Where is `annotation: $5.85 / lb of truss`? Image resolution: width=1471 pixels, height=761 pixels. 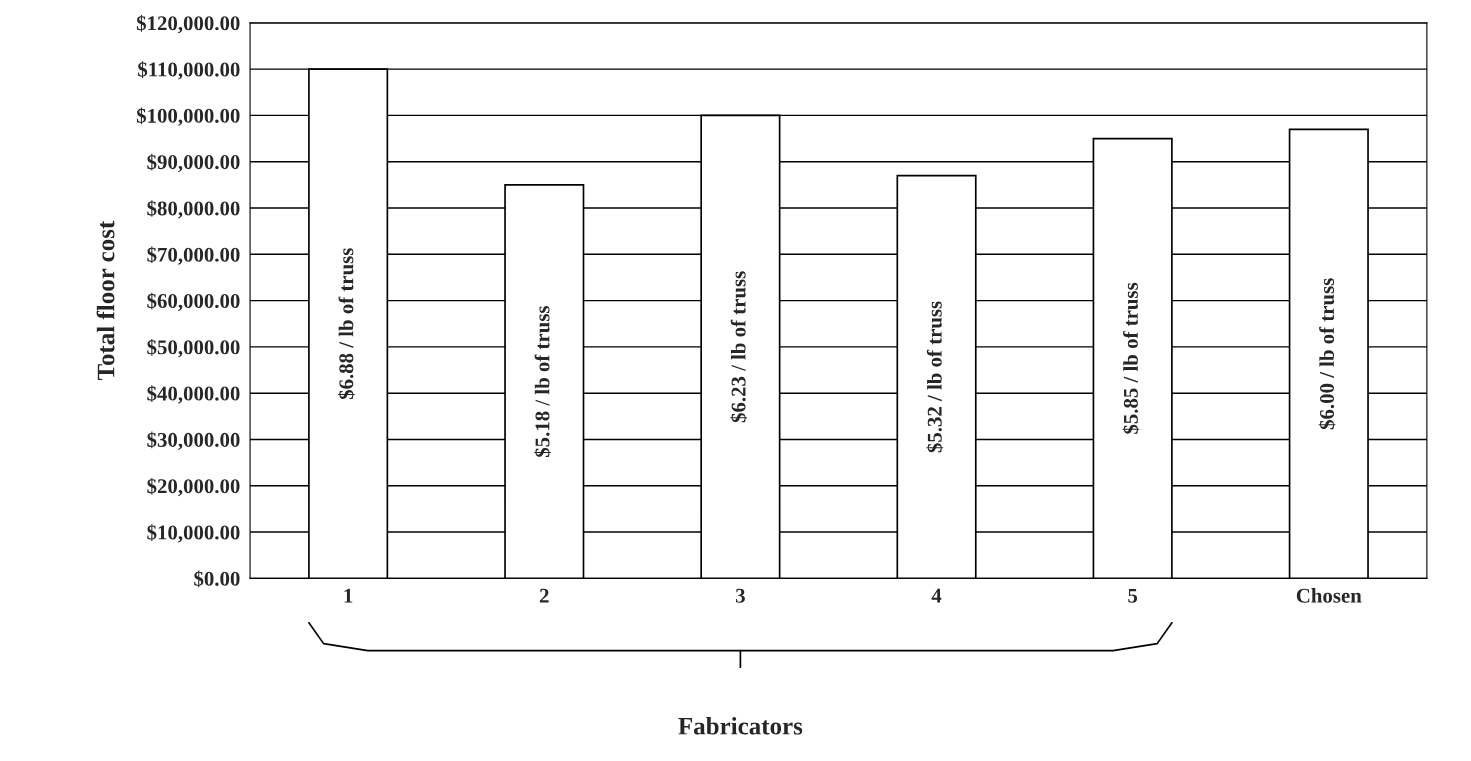
annotation: $5.85 / lb of truss is located at coordinates (1131, 358).